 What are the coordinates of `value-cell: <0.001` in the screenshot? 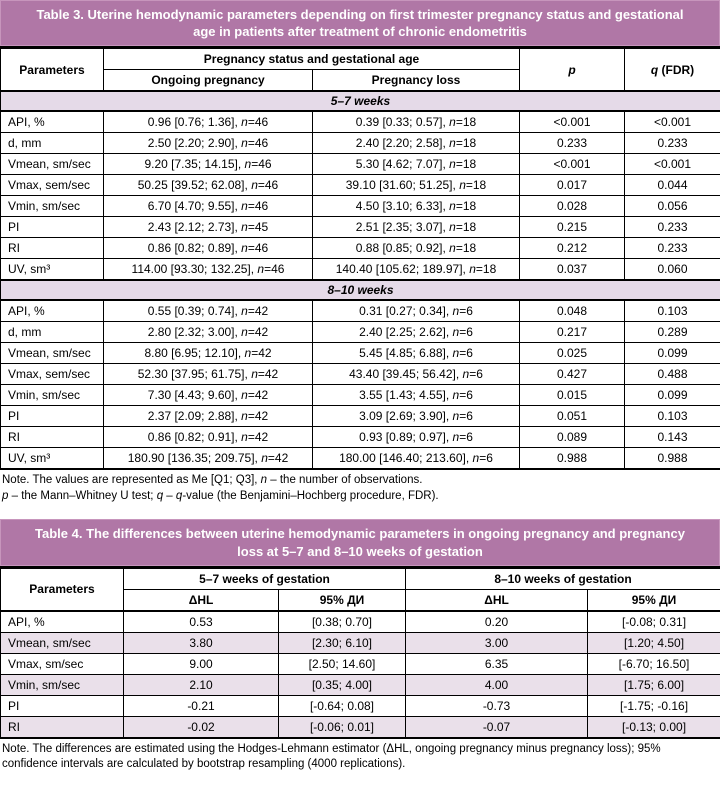 It's located at (672, 122).